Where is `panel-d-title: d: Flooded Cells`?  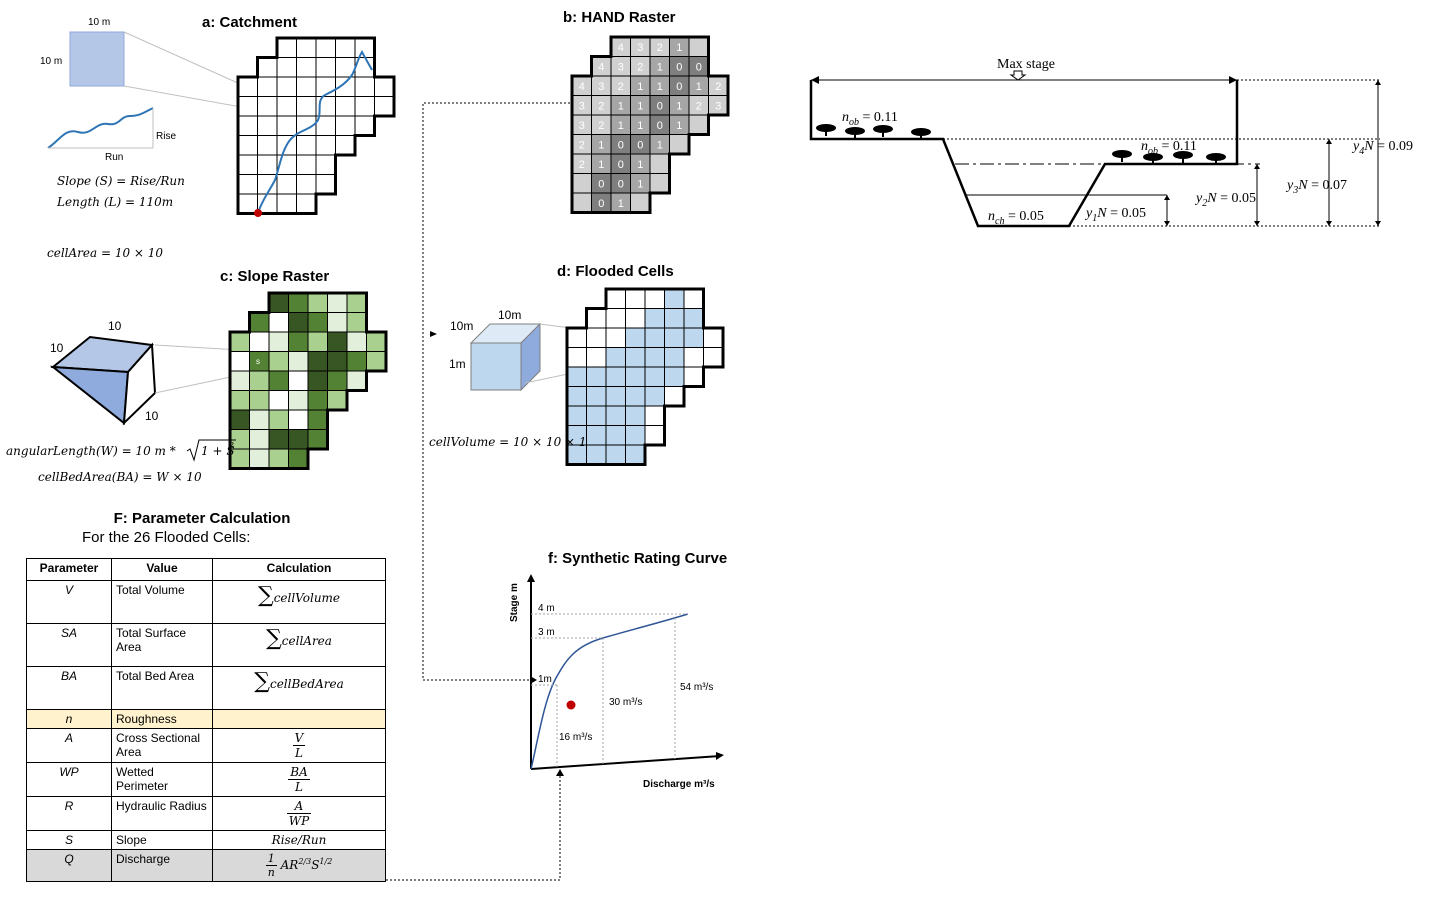 panel-d-title: d: Flooded Cells is located at coordinates (615, 271).